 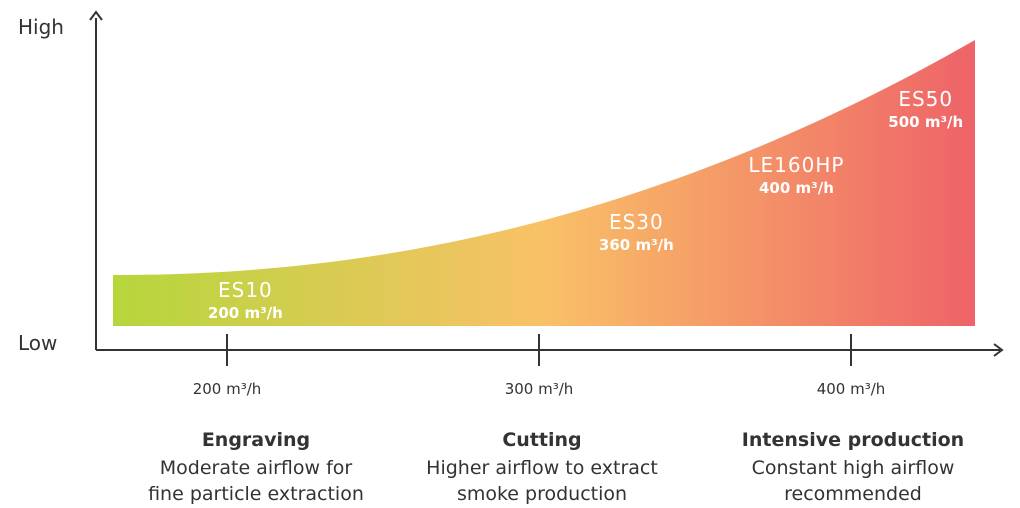 What do you see at coordinates (853, 468) in the screenshot?
I see `category-description-line: Constant high airflow` at bounding box center [853, 468].